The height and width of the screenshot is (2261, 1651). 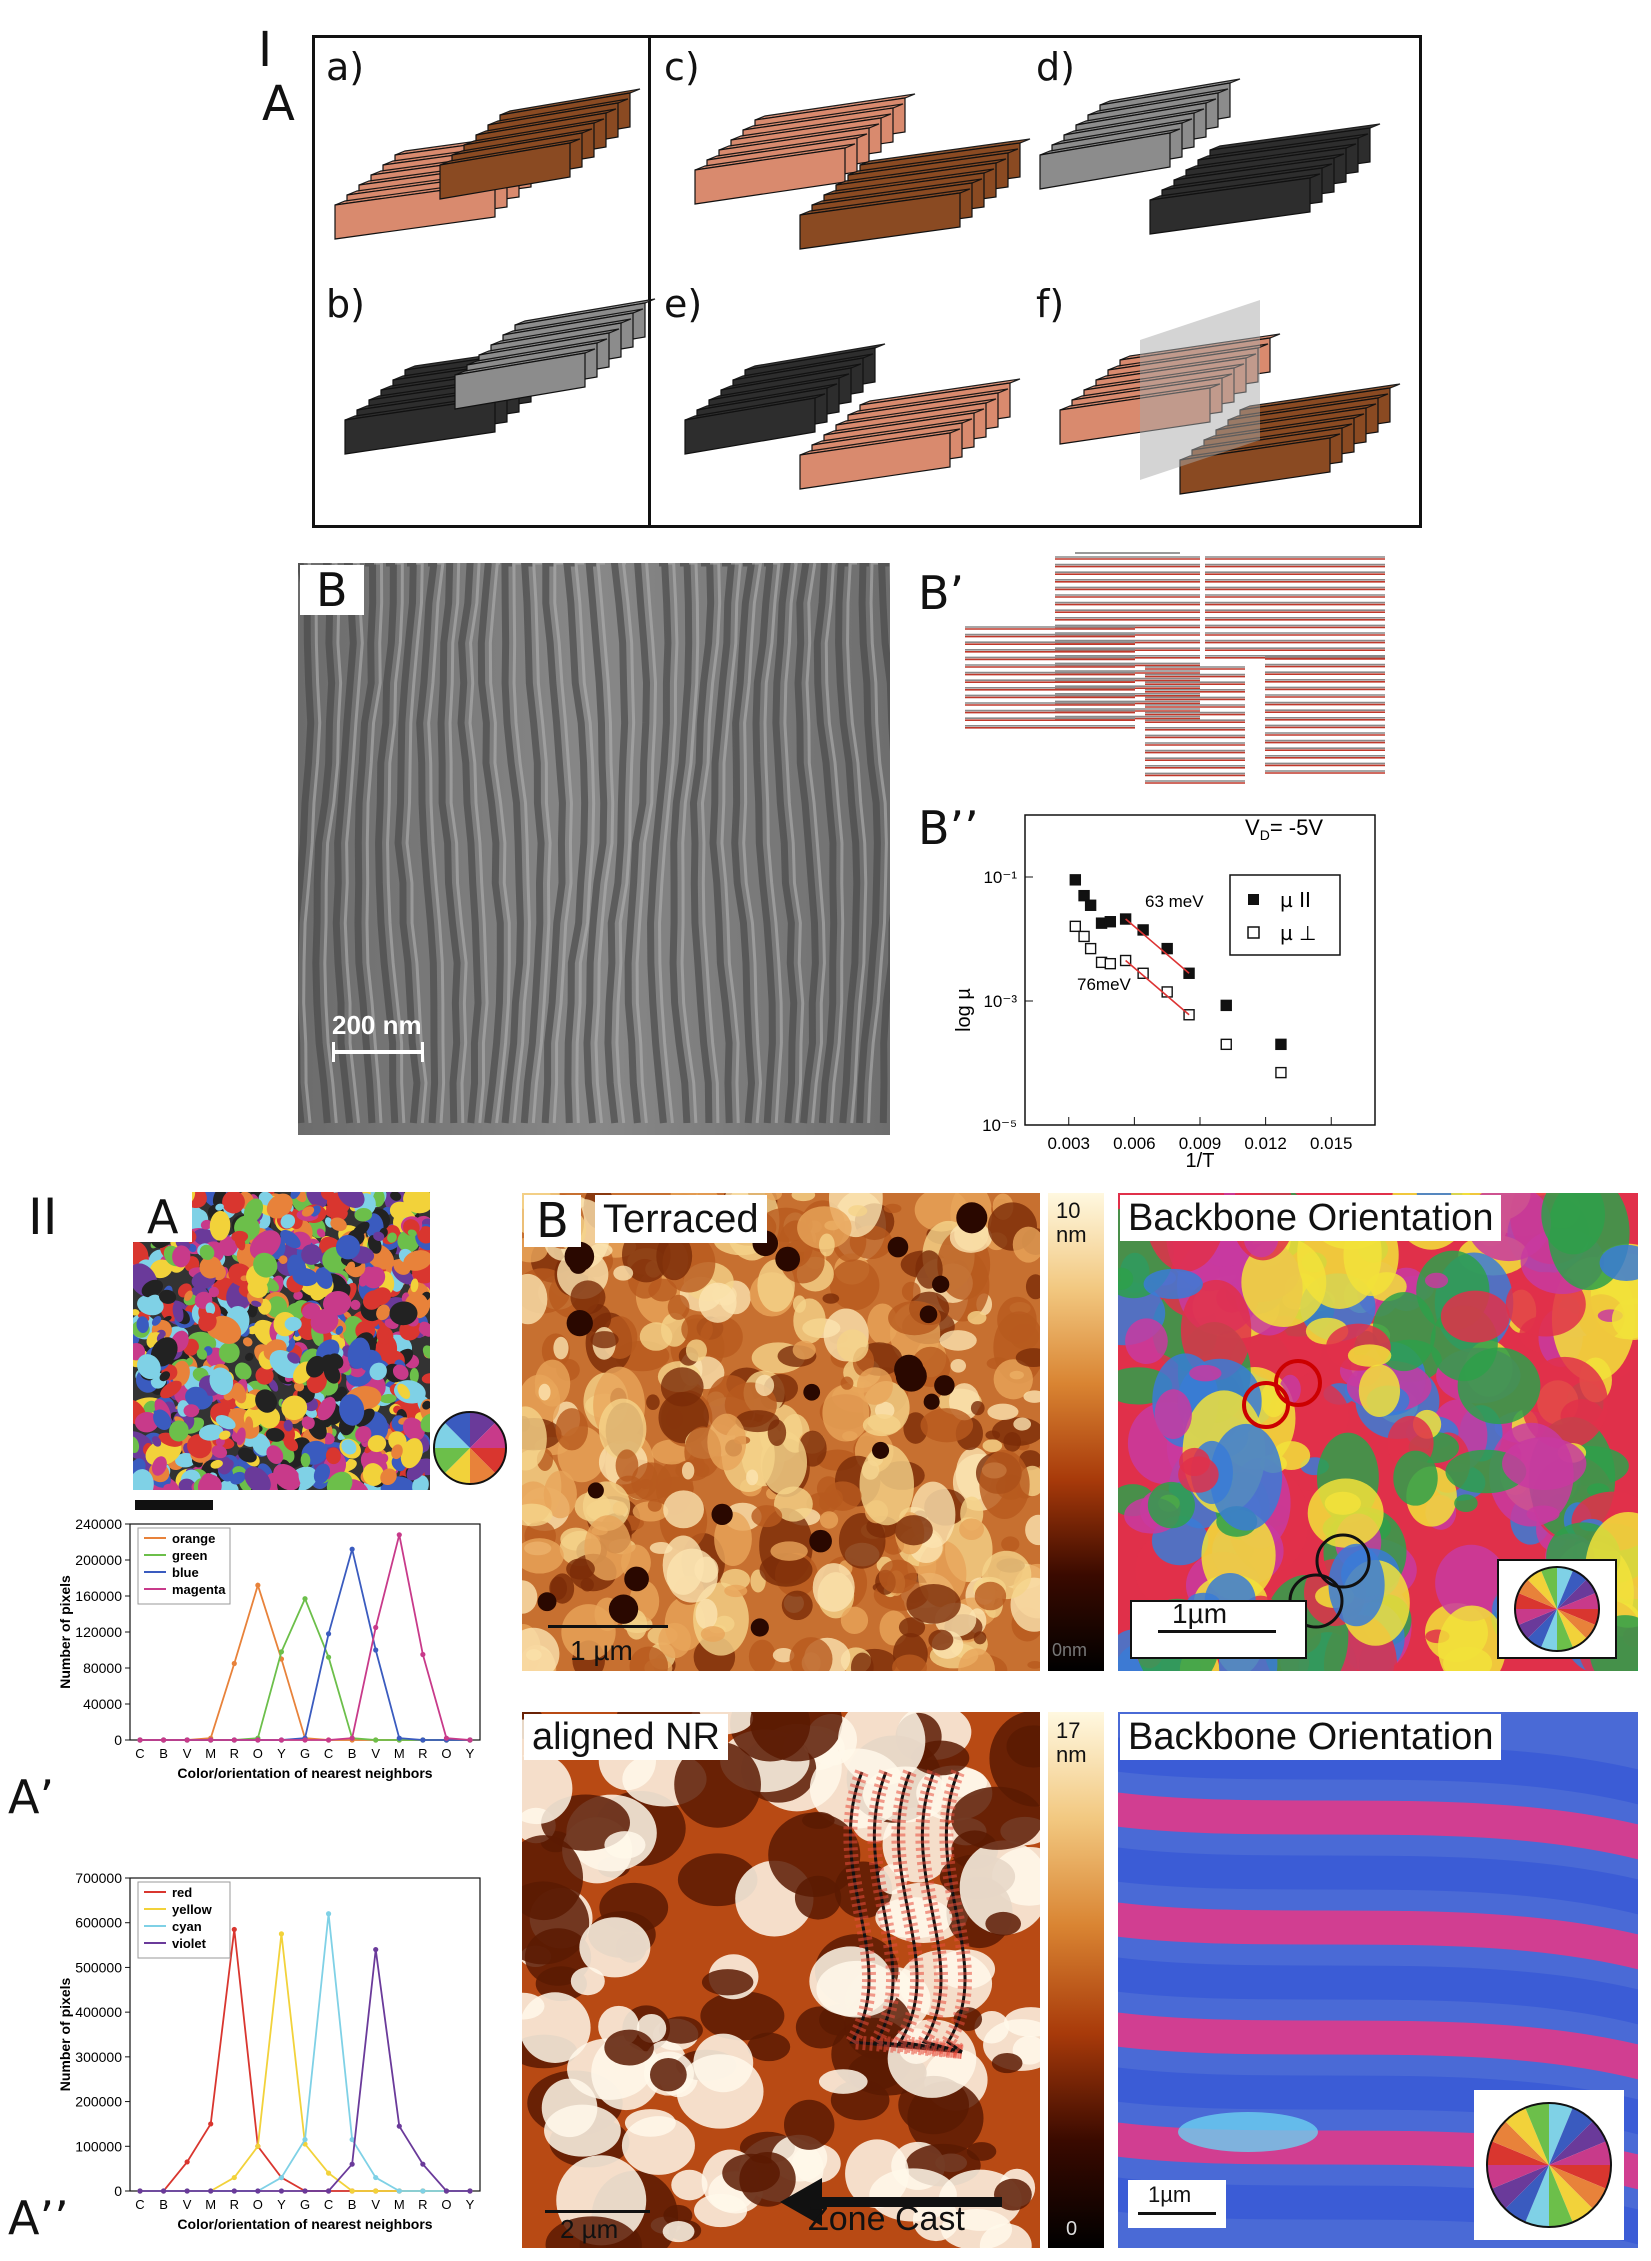 What do you see at coordinates (1070, 1650) in the screenshot?
I see `cbar1-bottom: 0nm` at bounding box center [1070, 1650].